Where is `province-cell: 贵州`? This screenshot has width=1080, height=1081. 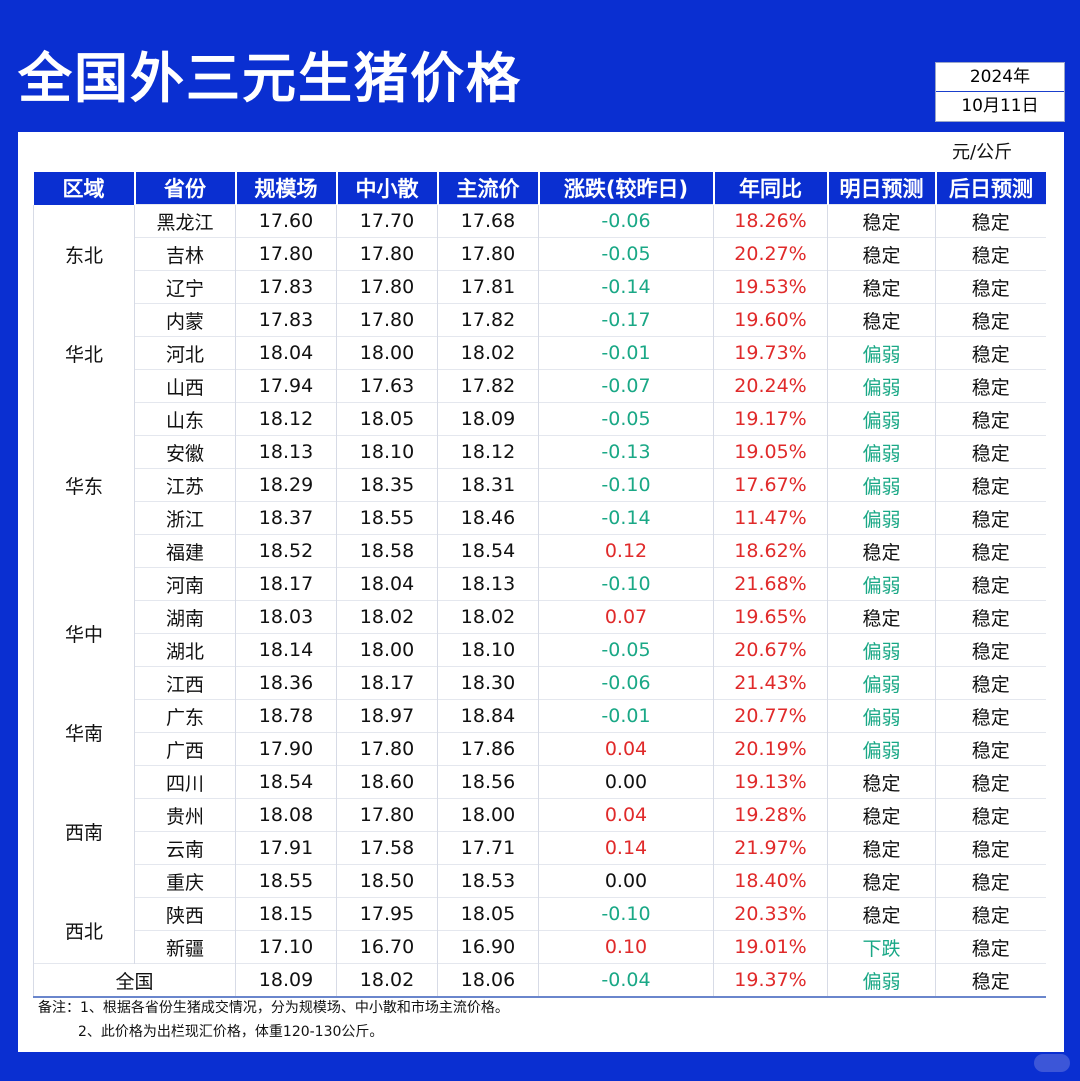
province-cell: 贵州 is located at coordinates (185, 815).